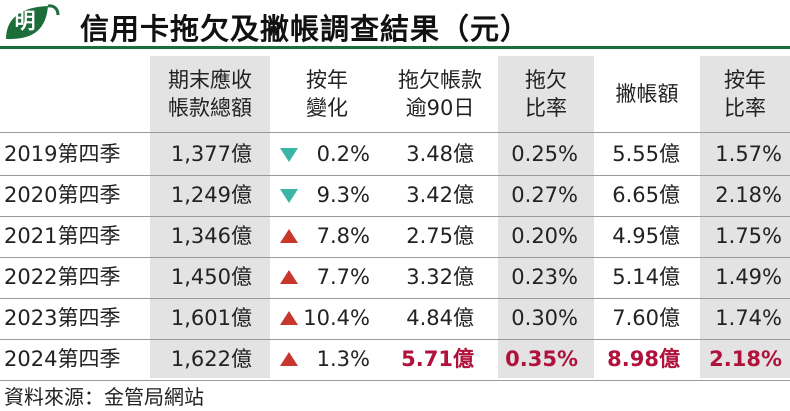 This screenshot has height=411, width=790. Describe the element at coordinates (395, 359) in the screenshot. I see `table-row: 2024第四季 1,622億 1.3% 5.71億 0.35% 8.98億 2.18%` at that location.